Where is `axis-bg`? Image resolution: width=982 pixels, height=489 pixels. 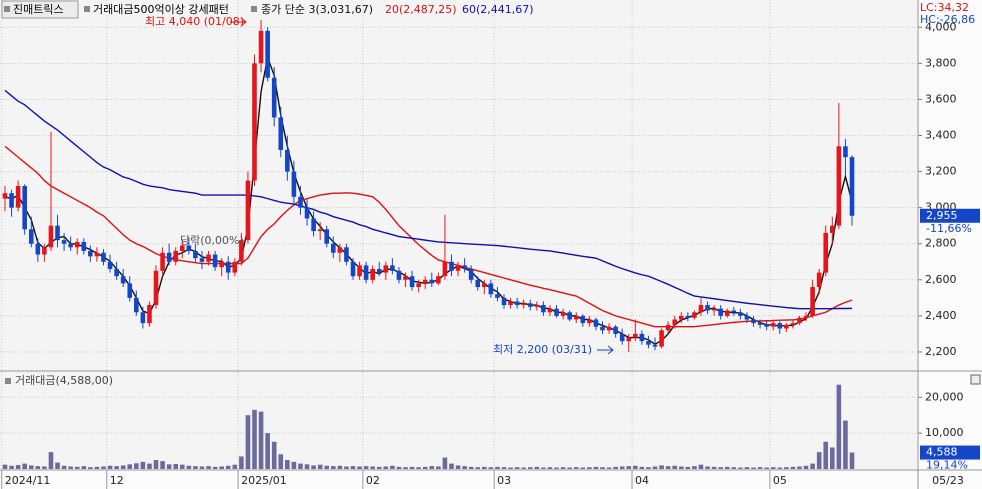 axis-bg is located at coordinates (950, 244).